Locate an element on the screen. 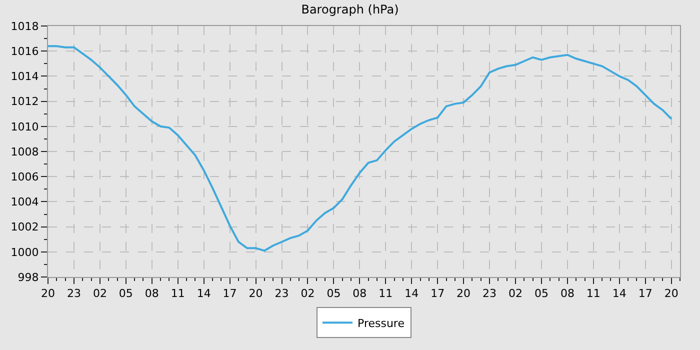  y-tick-label: 998 is located at coordinates (28, 277).